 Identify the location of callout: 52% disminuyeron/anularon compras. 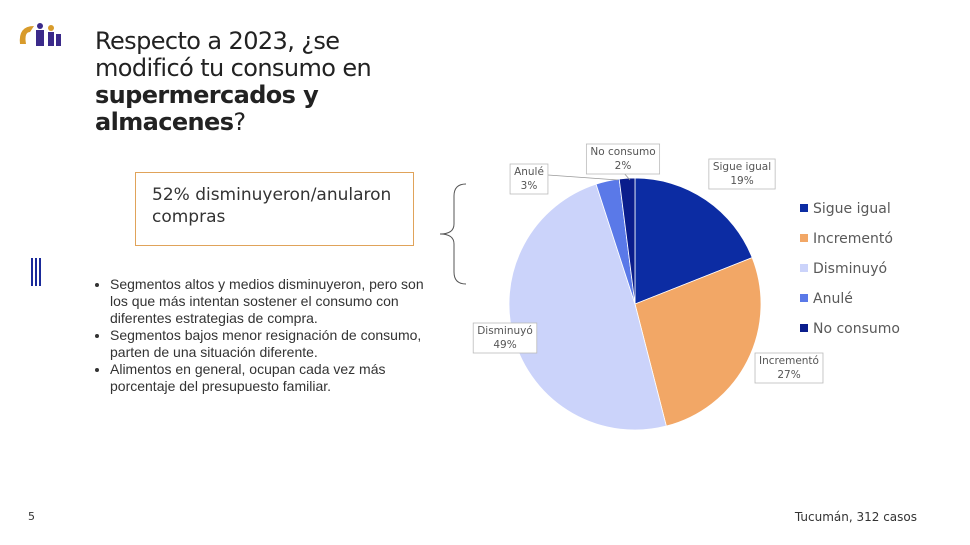
(274, 209).